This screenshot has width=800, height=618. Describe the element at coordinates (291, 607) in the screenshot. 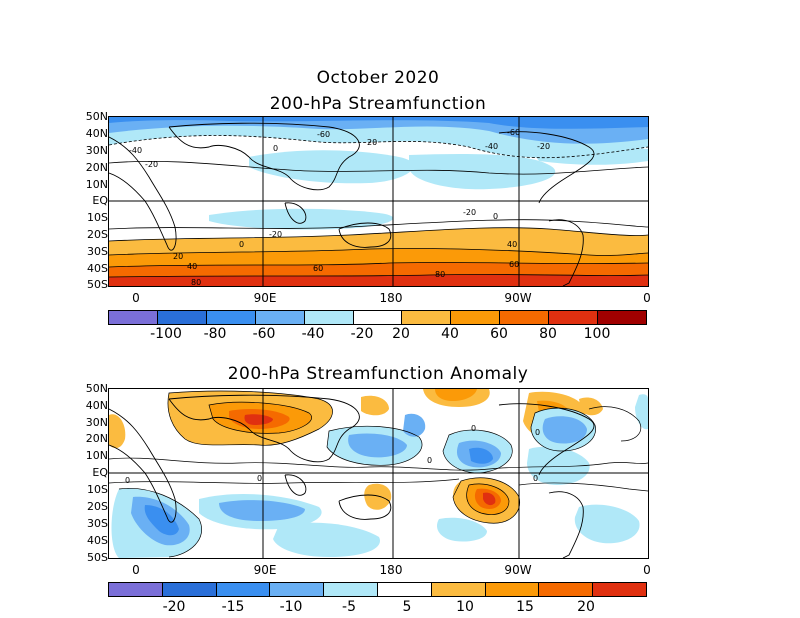

I see `colorbar-label: -10` at that location.